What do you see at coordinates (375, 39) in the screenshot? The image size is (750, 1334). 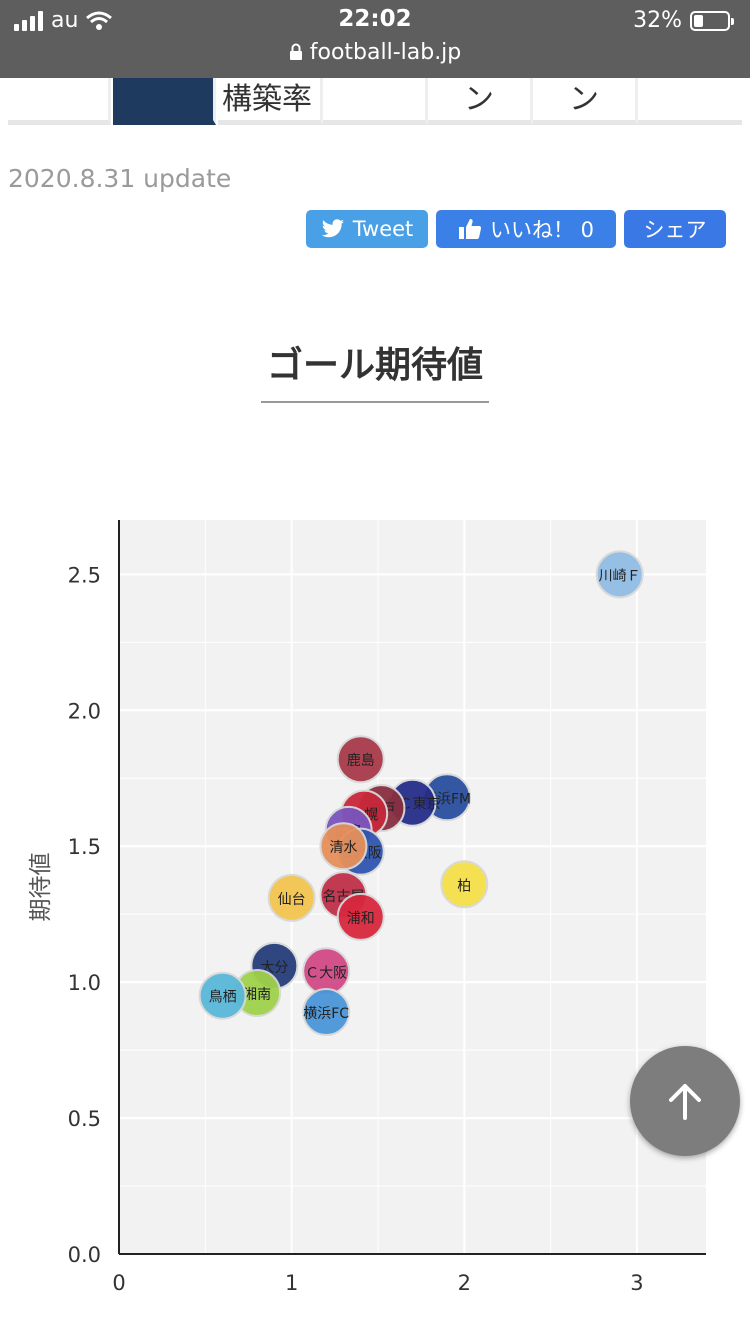 I see `status-bar: au 22:02 football-lab.jp 32%` at bounding box center [375, 39].